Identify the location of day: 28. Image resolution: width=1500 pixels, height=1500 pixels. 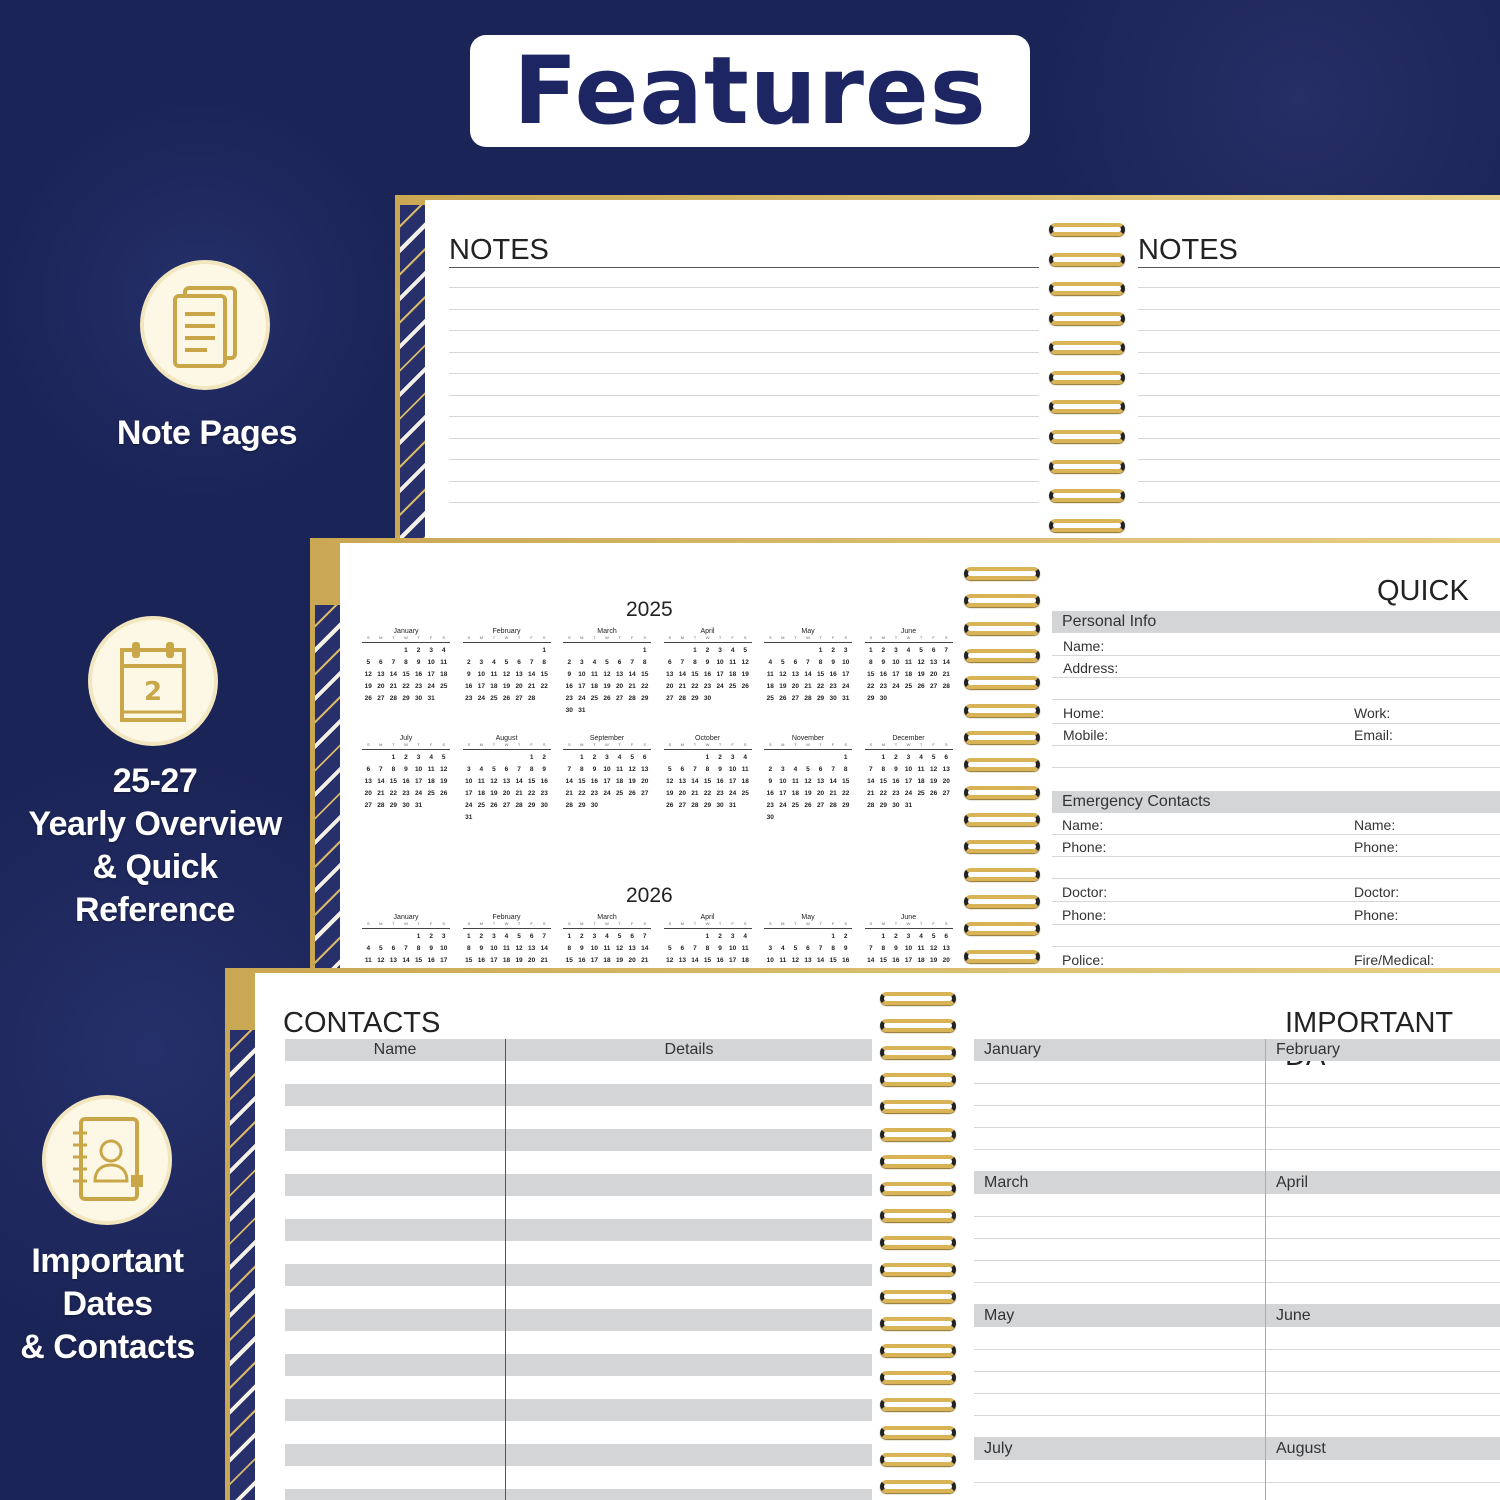
(632, 698).